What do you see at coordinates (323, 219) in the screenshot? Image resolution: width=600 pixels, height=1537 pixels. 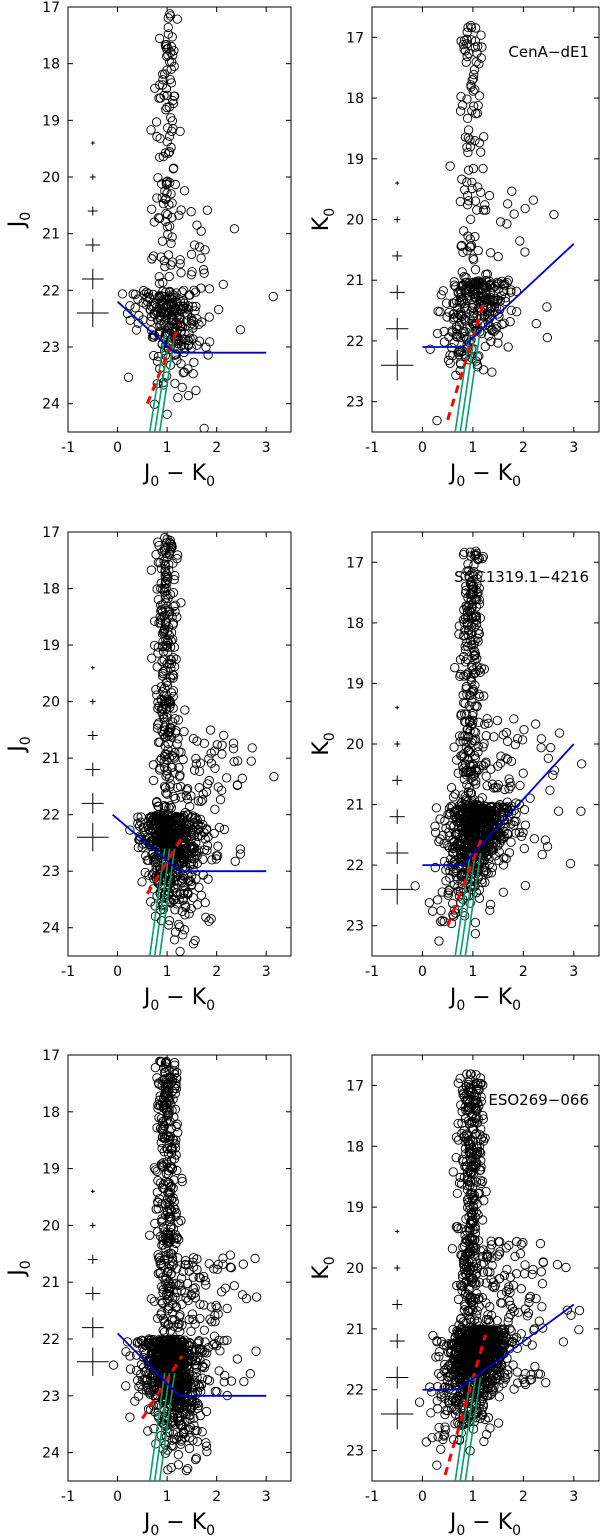 I see `y-axis-label: K0` at bounding box center [323, 219].